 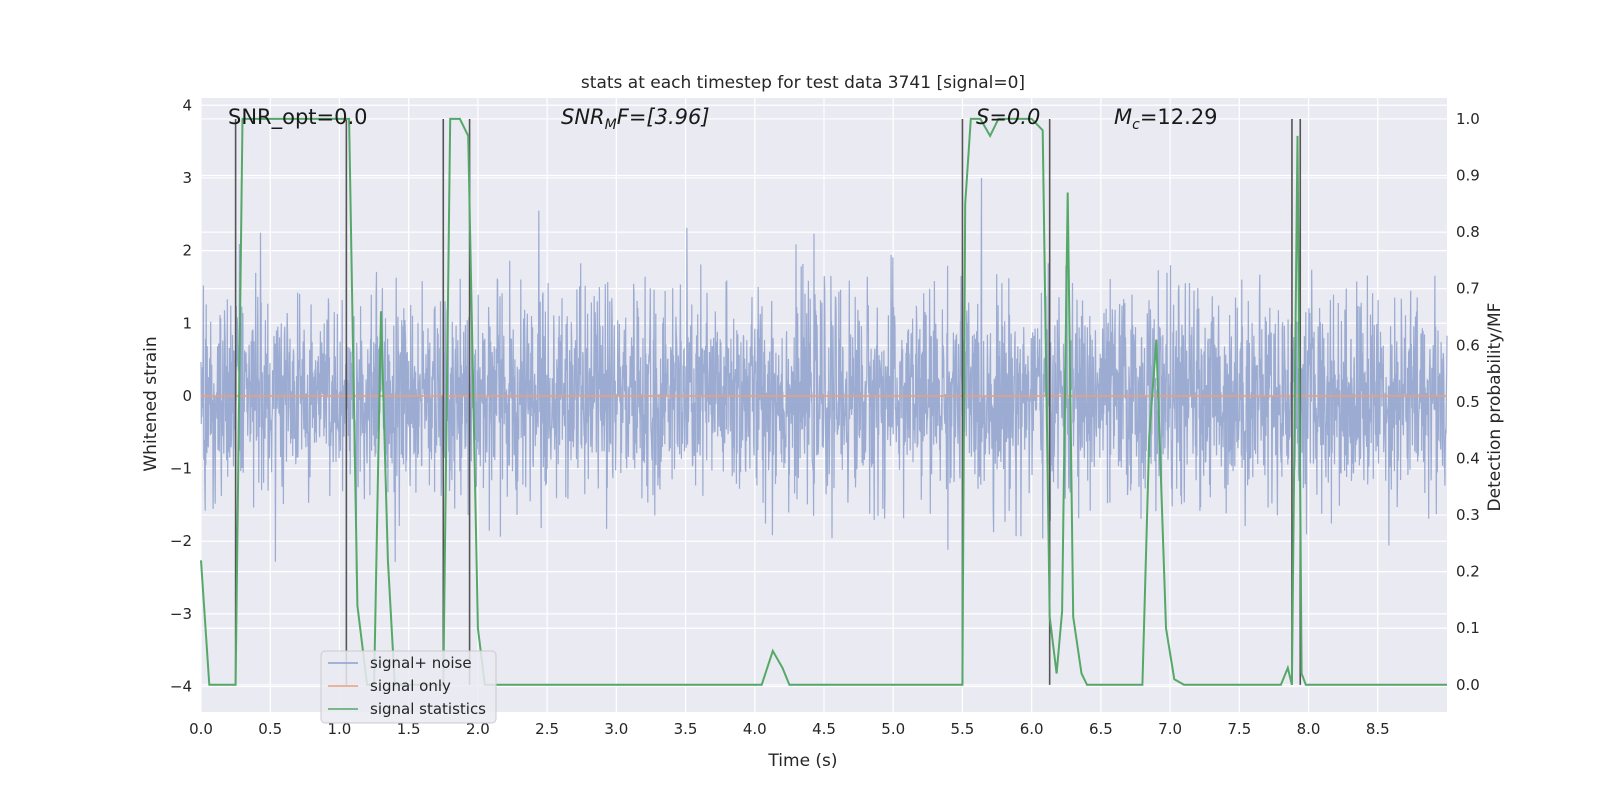 What do you see at coordinates (478, 729) in the screenshot?
I see `x-tick-label-4: 2.0` at bounding box center [478, 729].